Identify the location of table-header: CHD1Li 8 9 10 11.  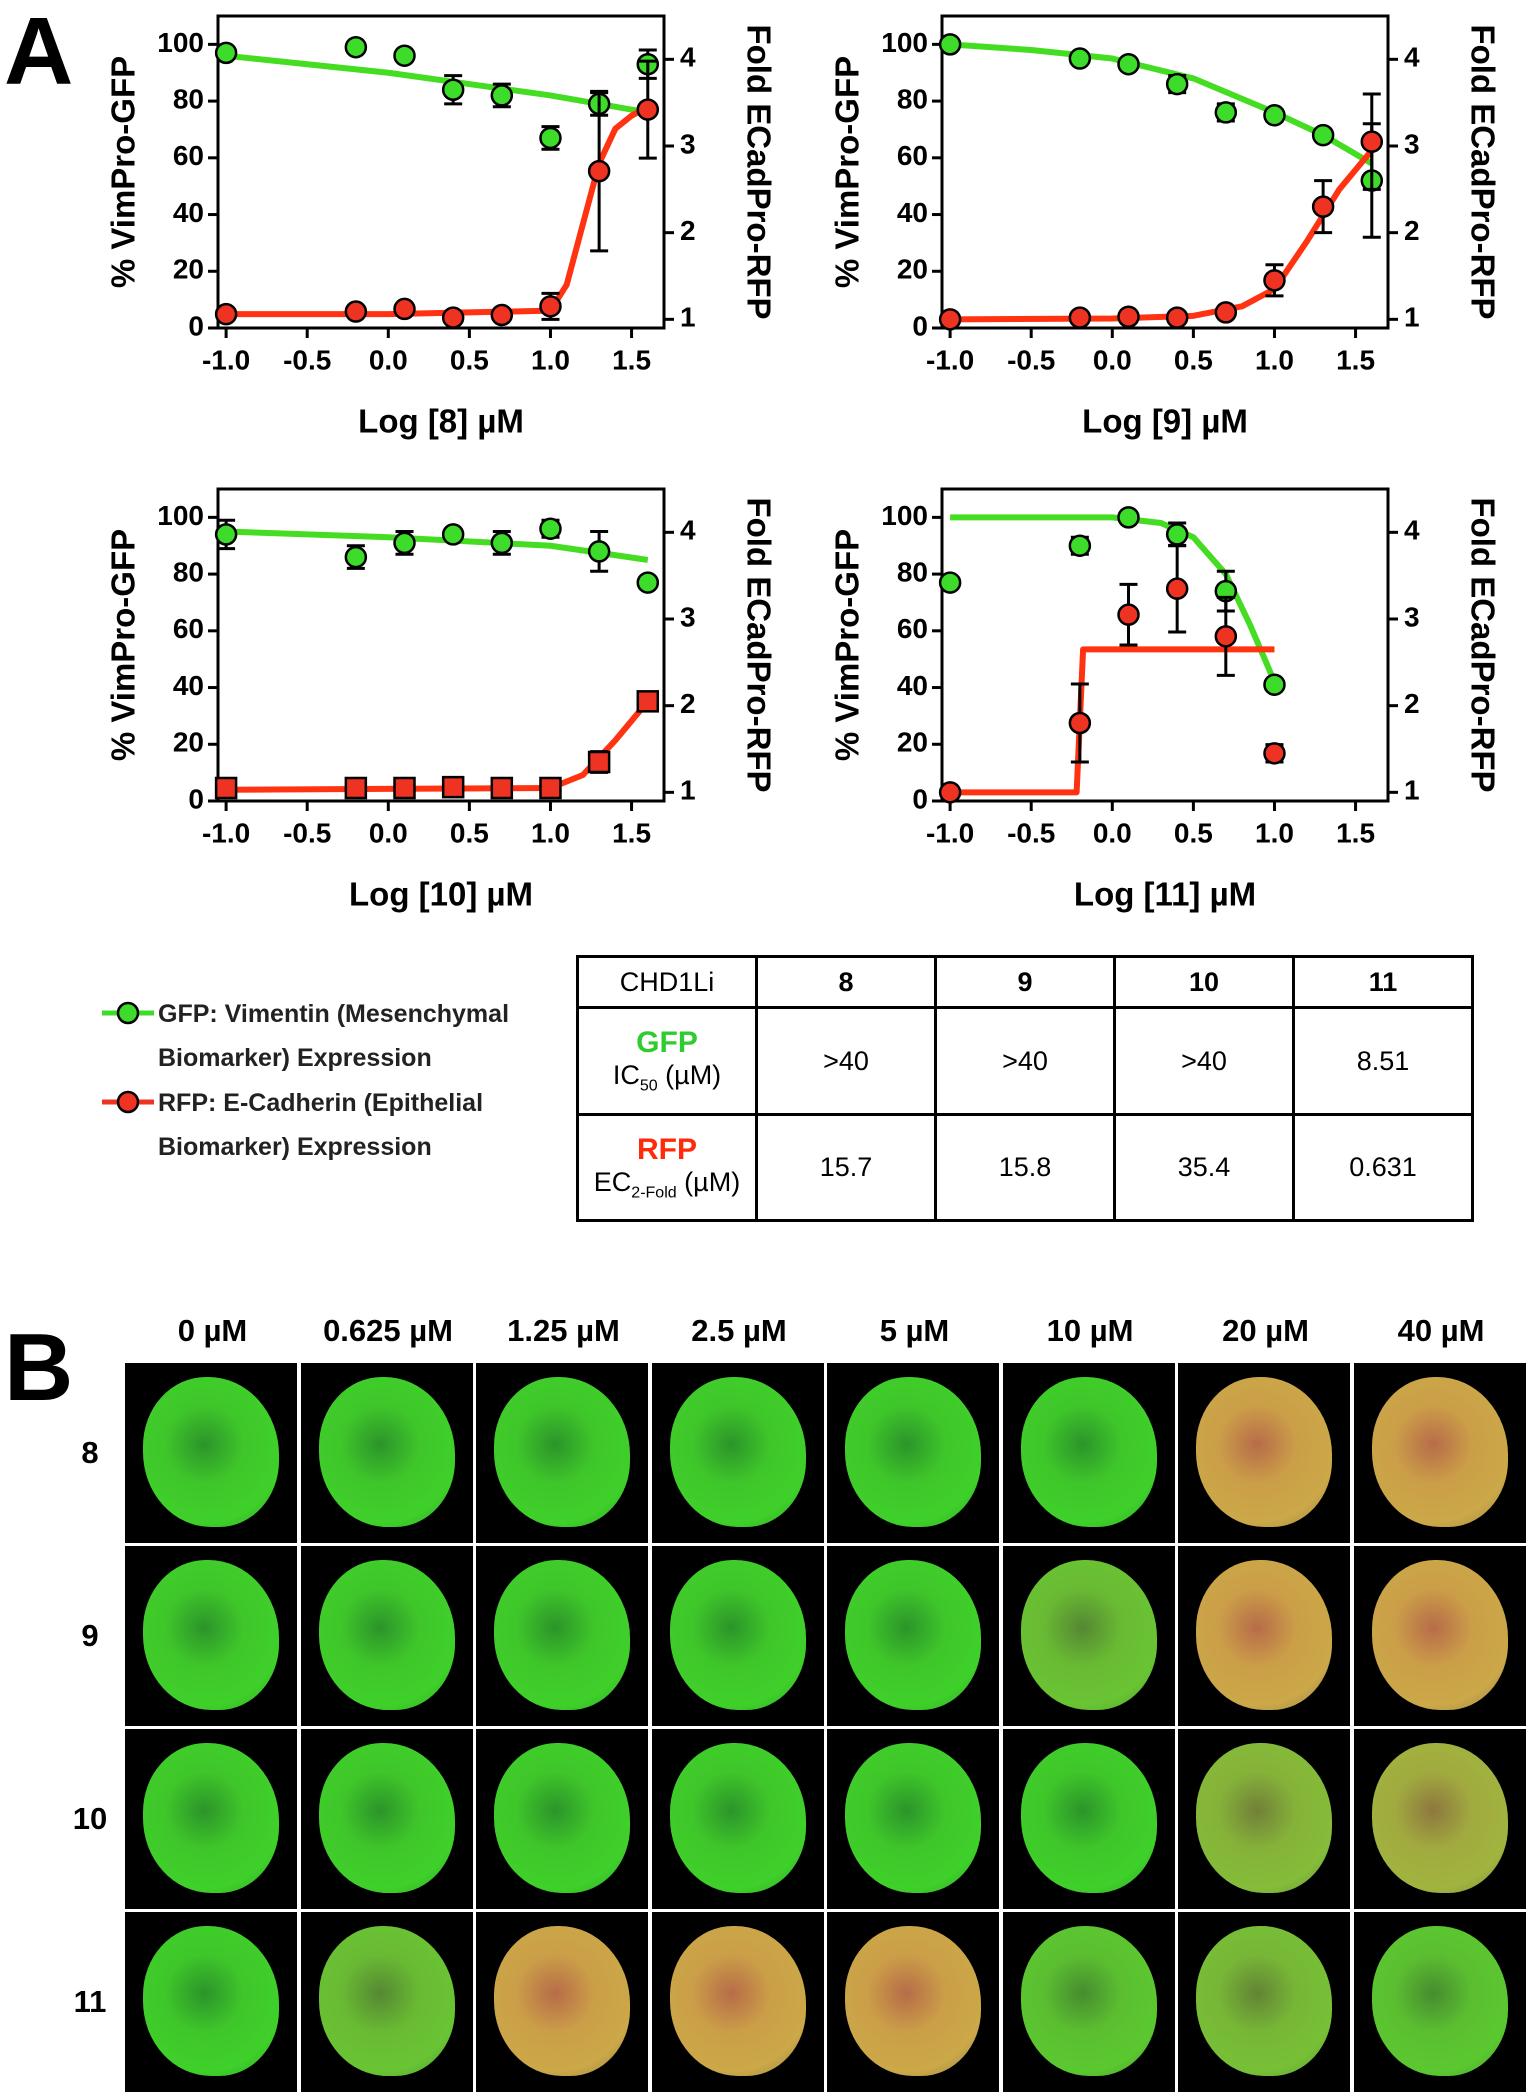
(1025, 982).